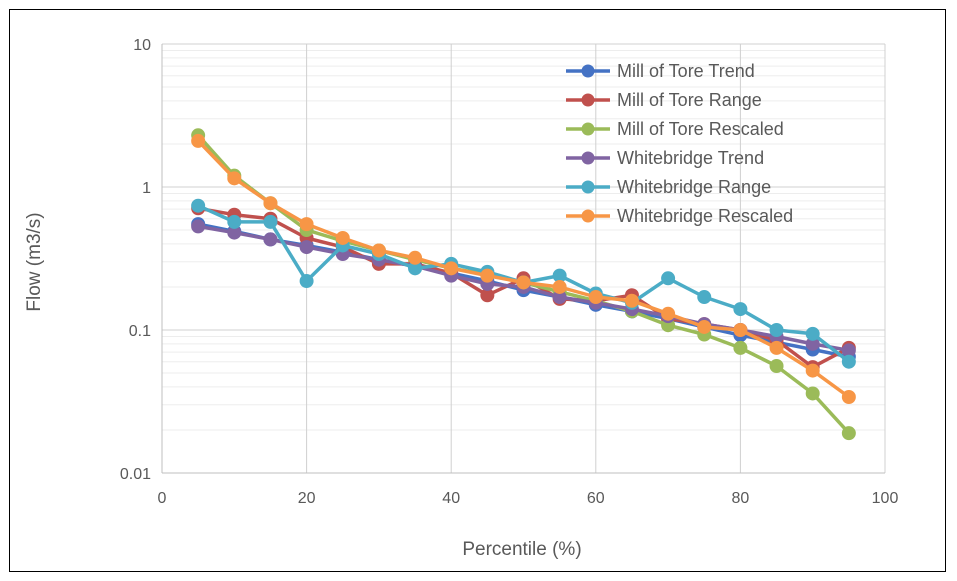  What do you see at coordinates (596, 498) in the screenshot?
I see `x-tick-label: 60` at bounding box center [596, 498].